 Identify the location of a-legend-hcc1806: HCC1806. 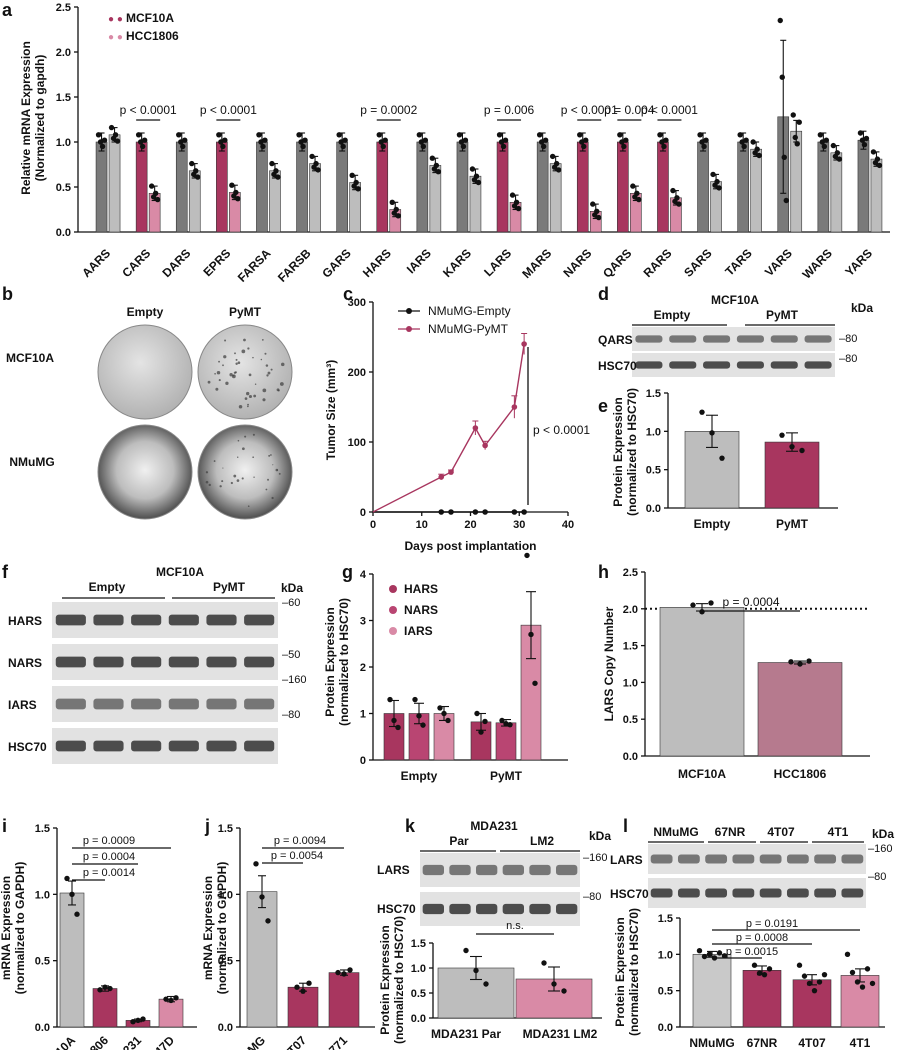
(152, 36).